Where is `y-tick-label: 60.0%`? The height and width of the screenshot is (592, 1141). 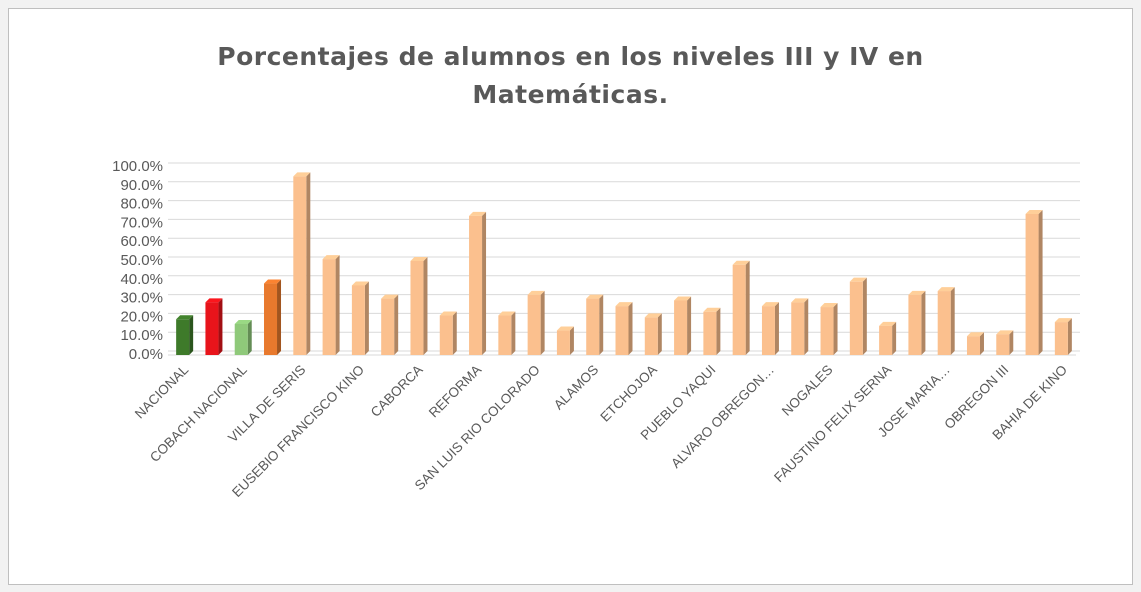 y-tick-label: 60.0% is located at coordinates (141, 241).